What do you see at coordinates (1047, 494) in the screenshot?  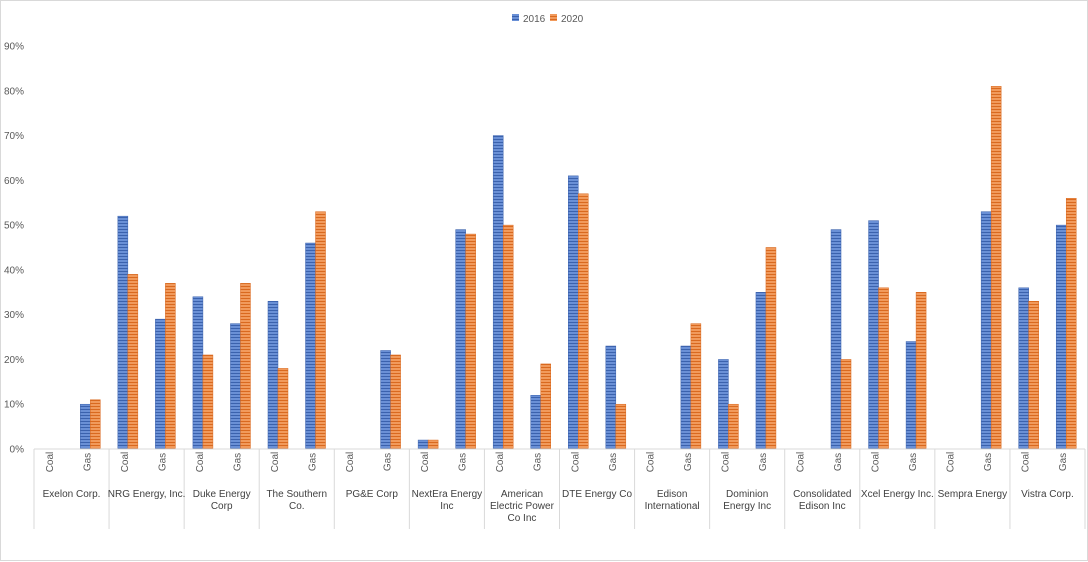 I see `company-label: Vistra Corp.` at bounding box center [1047, 494].